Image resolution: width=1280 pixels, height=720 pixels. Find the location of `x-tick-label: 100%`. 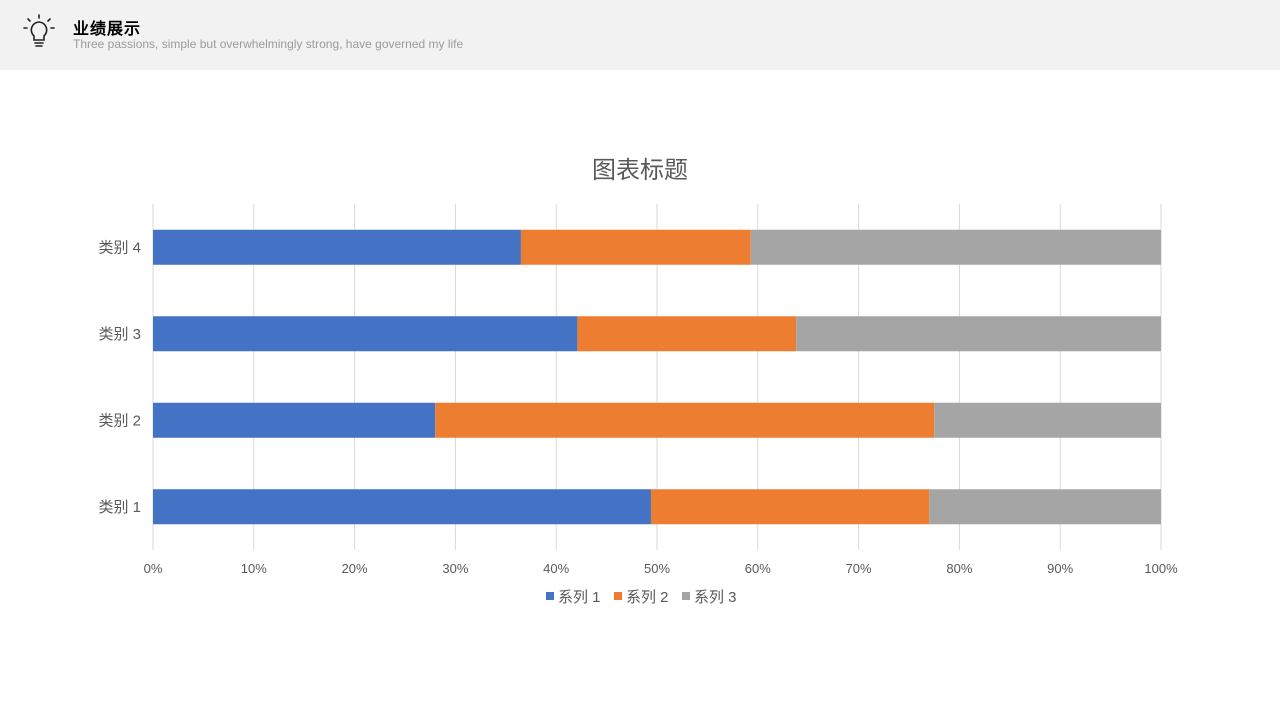

x-tick-label: 100% is located at coordinates (1161, 568).